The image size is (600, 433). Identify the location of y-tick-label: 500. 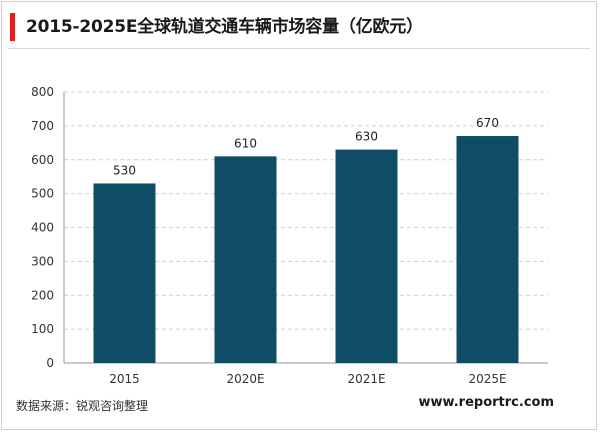
(42, 194).